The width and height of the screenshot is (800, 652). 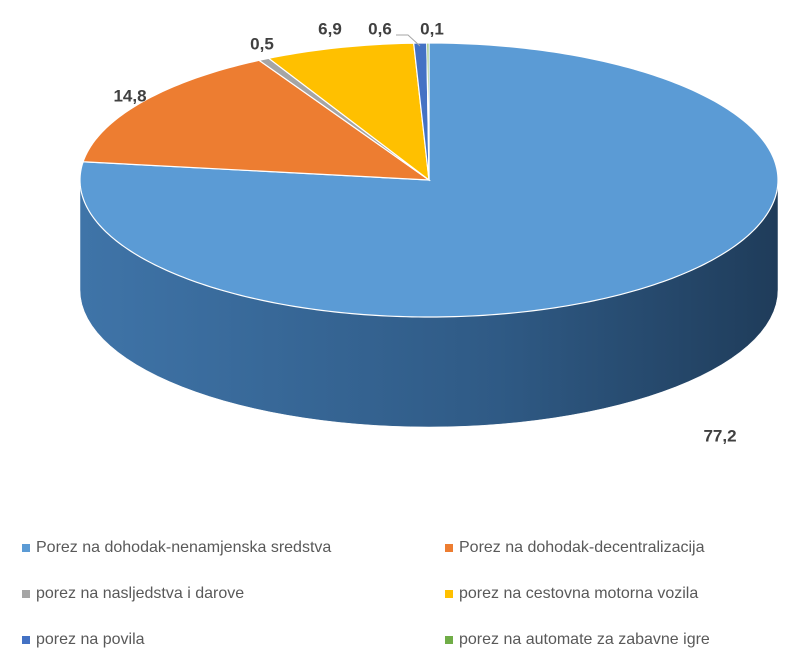 I want to click on legend-label: Porez na dohodak-nenamjenska sredstva, so click(x=183, y=547).